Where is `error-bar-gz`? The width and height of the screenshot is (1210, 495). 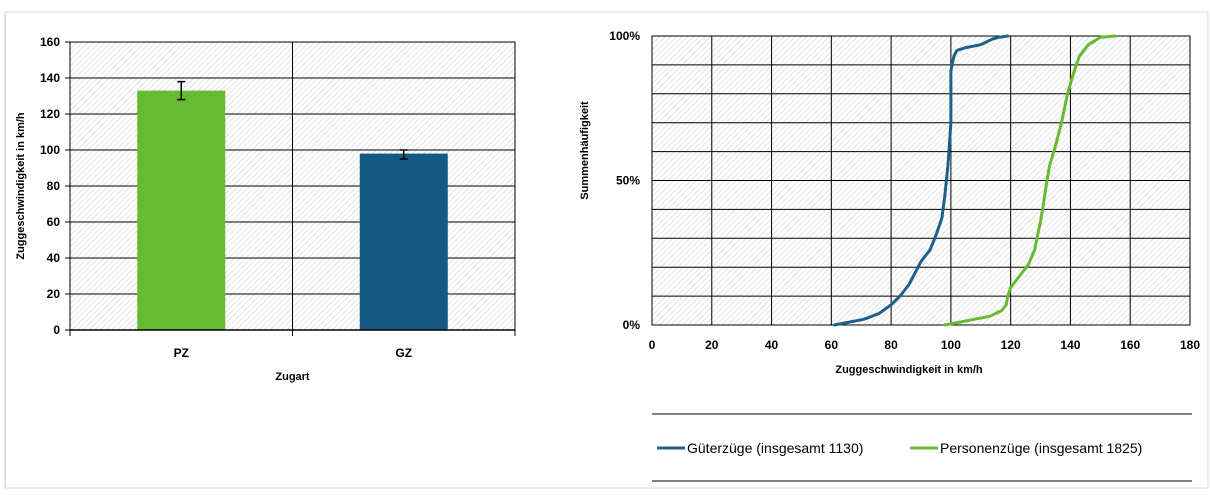 error-bar-gz is located at coordinates (403, 154).